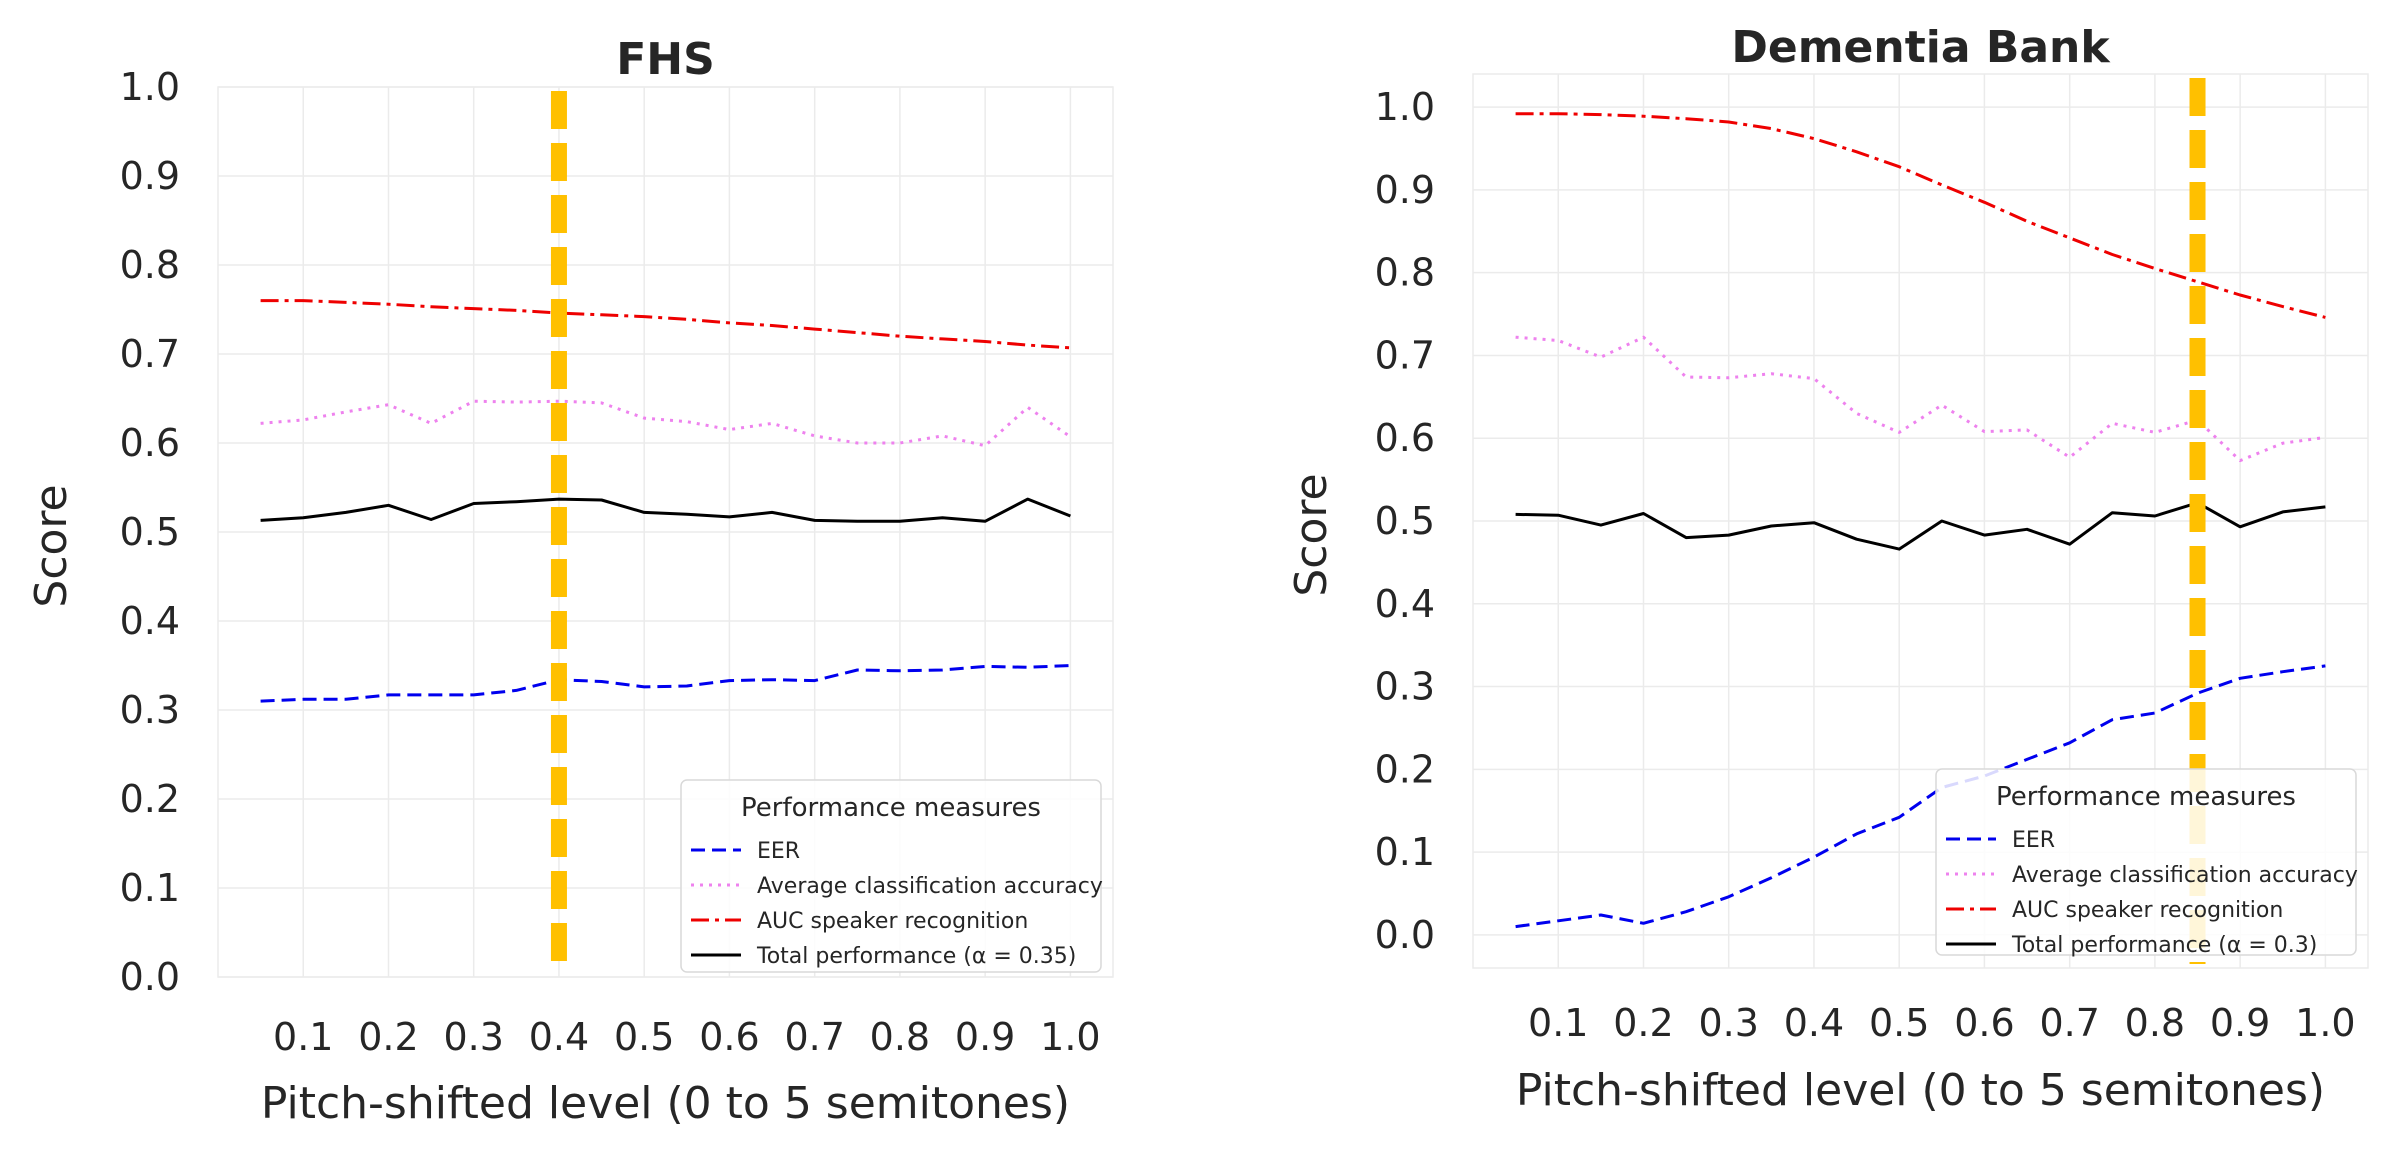 This screenshot has width=2396, height=1156. What do you see at coordinates (916, 956) in the screenshot?
I see `legend-entry-label: Total performance (α = 0.35)` at bounding box center [916, 956].